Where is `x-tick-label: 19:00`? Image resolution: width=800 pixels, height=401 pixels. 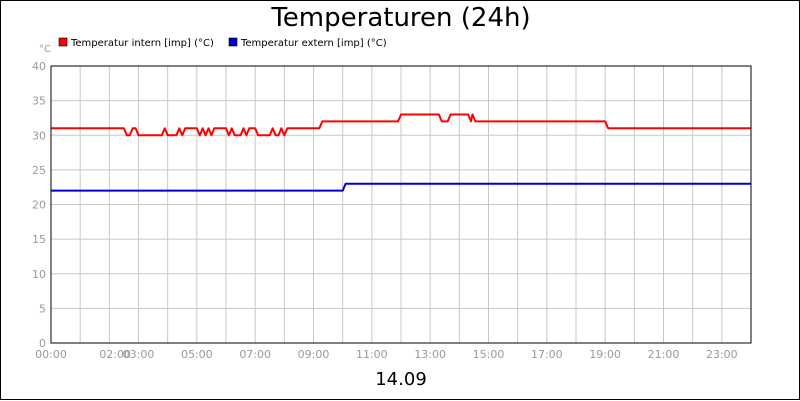 x-tick-label: 19:00 is located at coordinates (605, 354).